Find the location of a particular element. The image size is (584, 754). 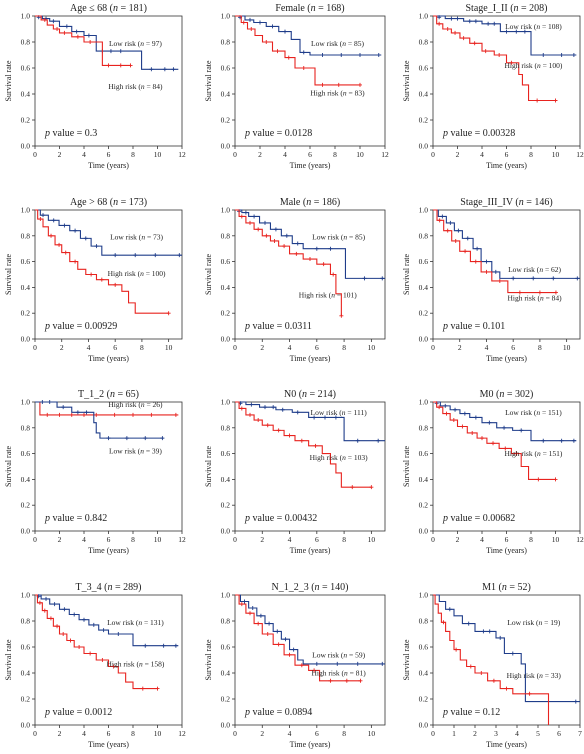

panel-title: Age ≤ 68 (n = 181) is located at coordinates (108, 8).